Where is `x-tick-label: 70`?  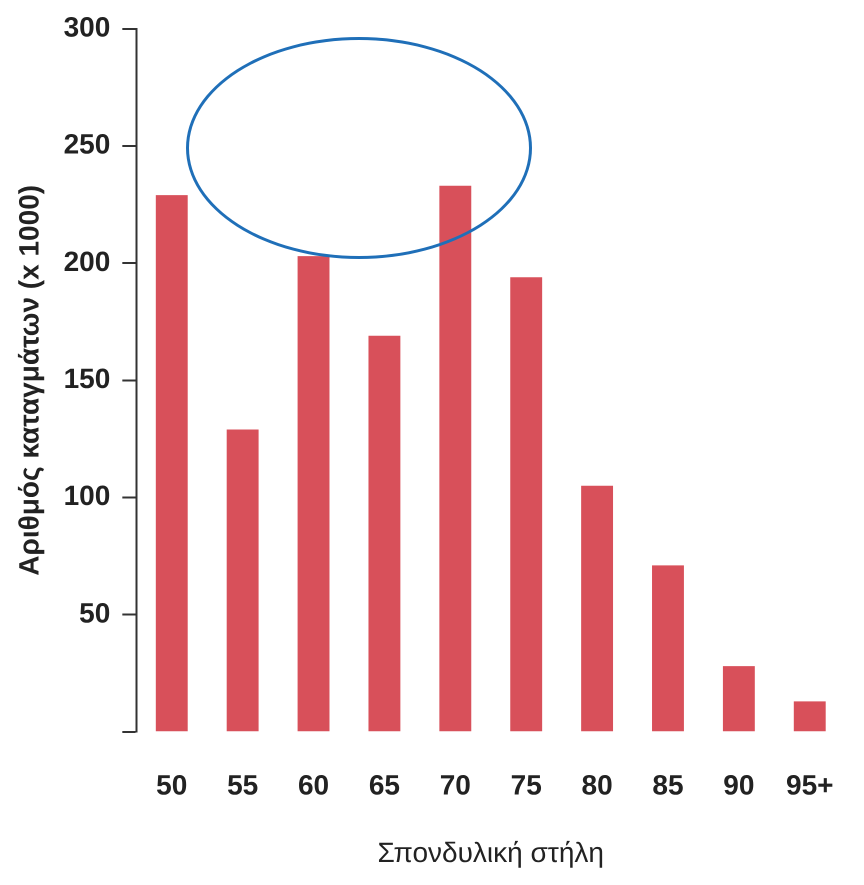 x-tick-label: 70 is located at coordinates (455, 784).